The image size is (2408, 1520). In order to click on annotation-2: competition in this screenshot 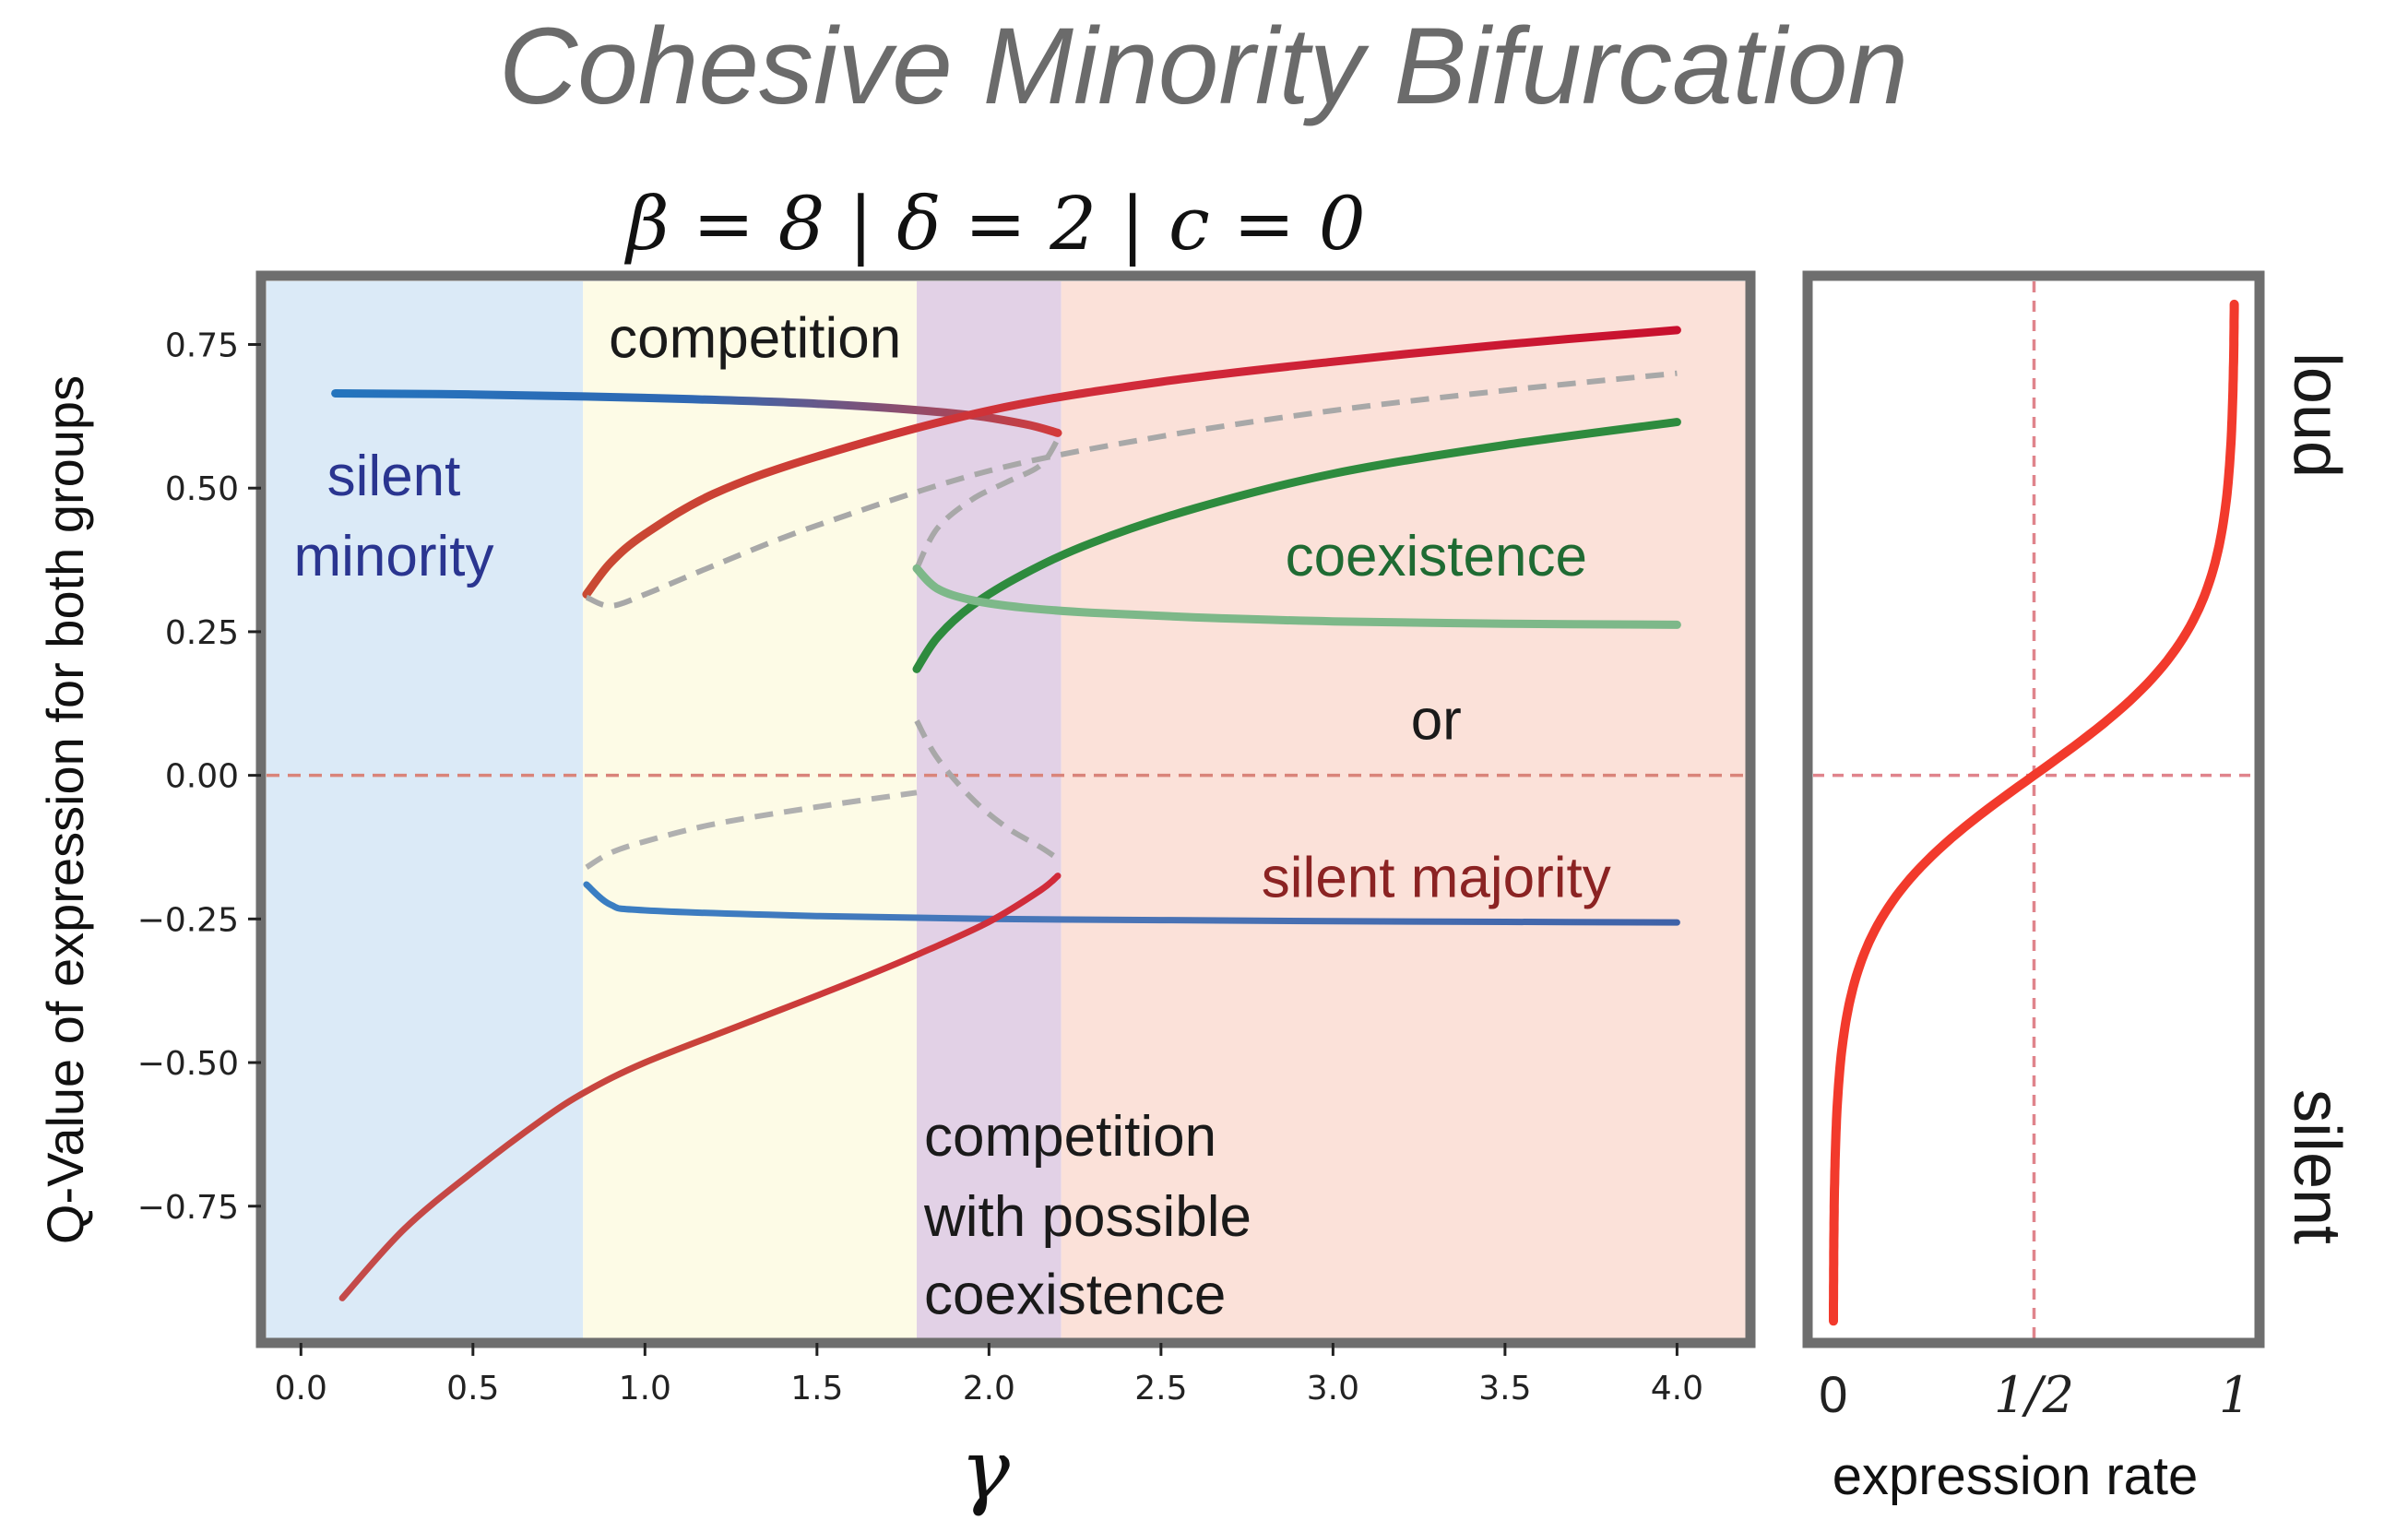, I will do `click(755, 338)`.